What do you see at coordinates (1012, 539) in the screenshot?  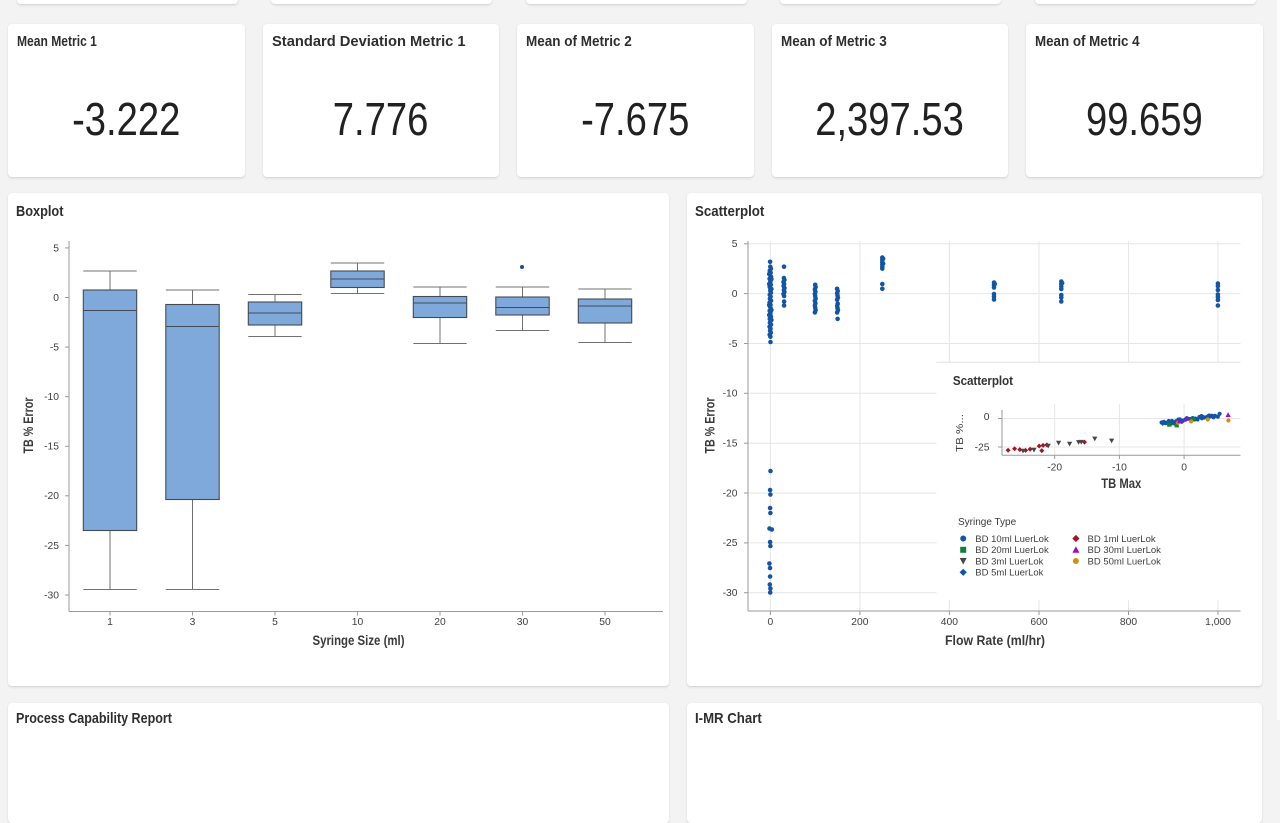 I see `svg-text: BD 10ml LuerLok` at bounding box center [1012, 539].